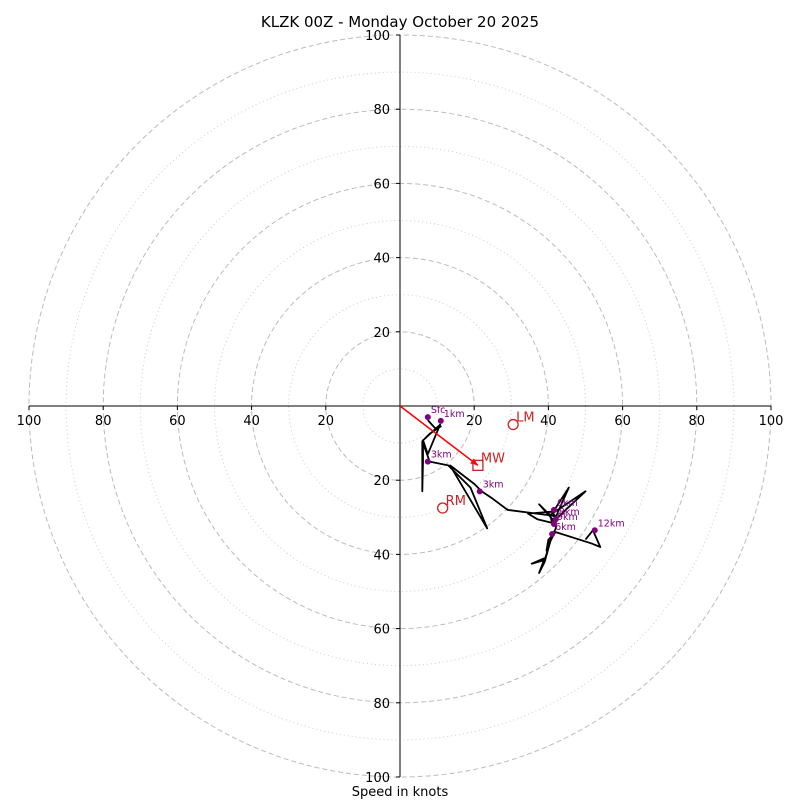 Image resolution: width=800 pixels, height=800 pixels. Describe the element at coordinates (454, 414) in the screenshot. I see `height-marker-label-1: 1km` at that location.